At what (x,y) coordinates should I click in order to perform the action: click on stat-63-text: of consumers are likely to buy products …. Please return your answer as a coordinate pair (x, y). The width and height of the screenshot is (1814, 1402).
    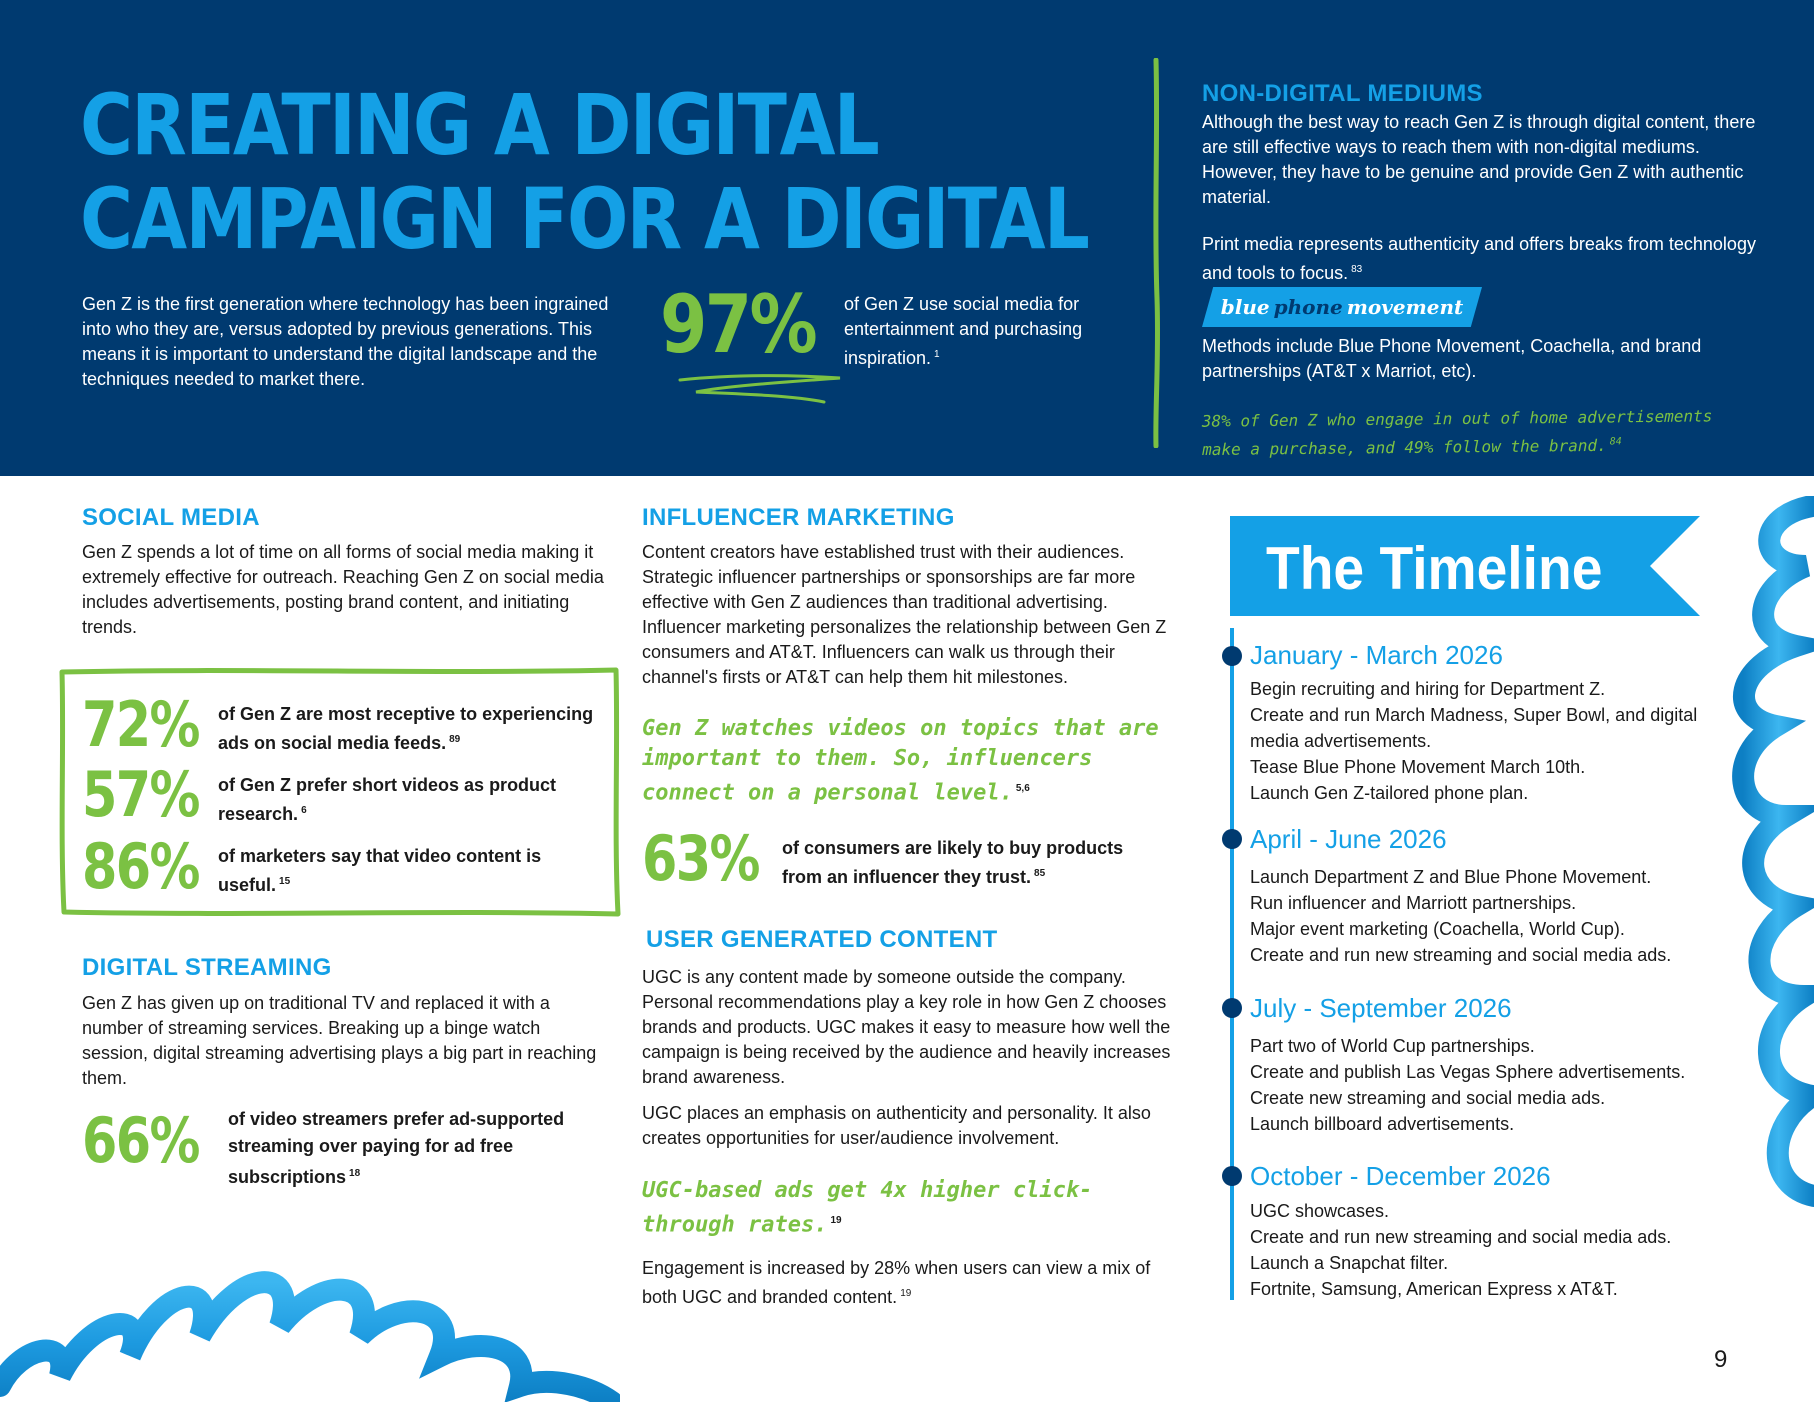
    Looking at the image, I should click on (972, 863).